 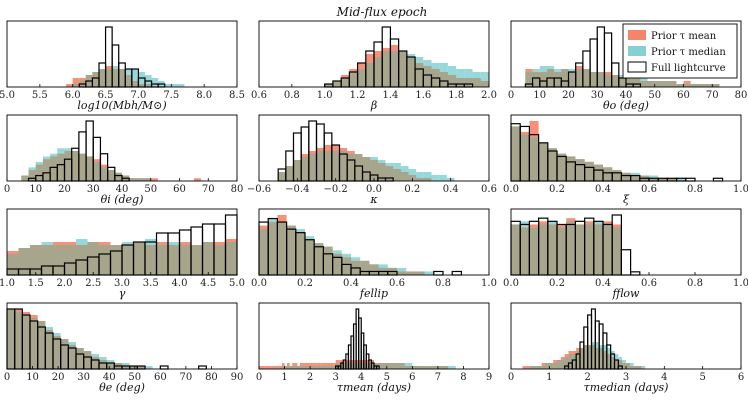 I want to click on x-tick-label: 10, so click(x=32, y=377).